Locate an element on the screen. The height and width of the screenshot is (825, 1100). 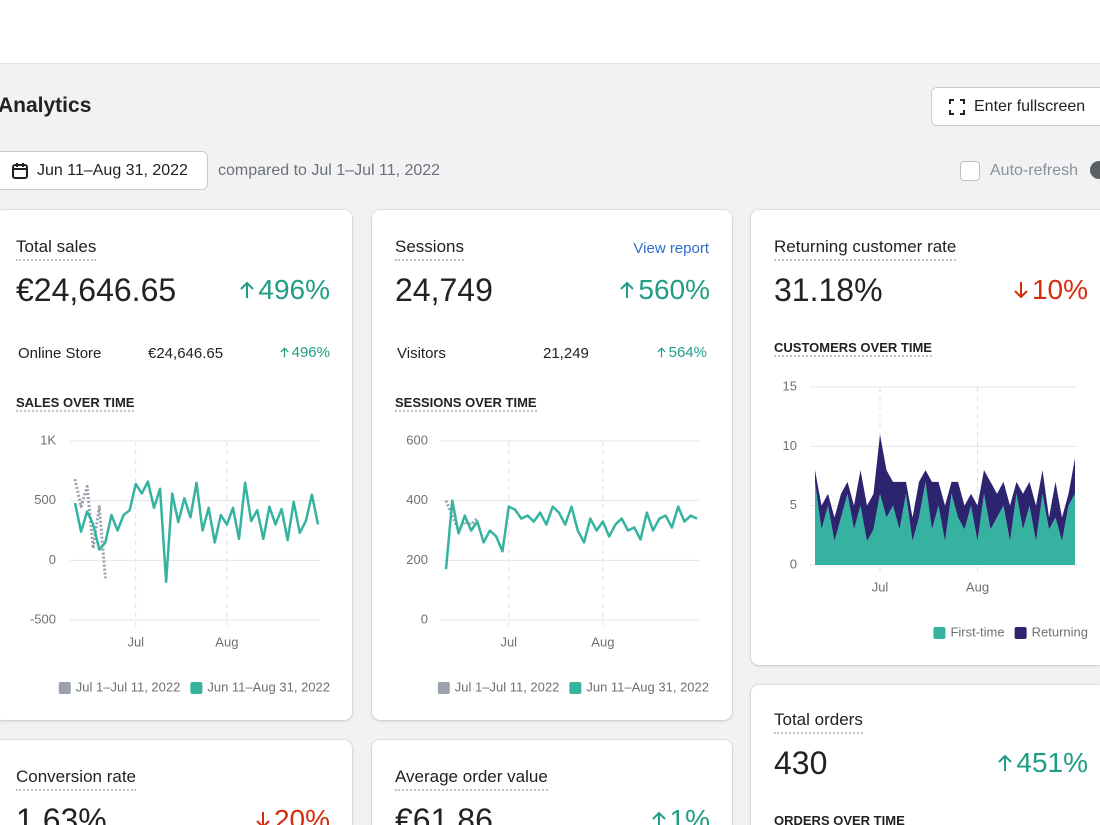
auto-refresh-checkbox is located at coordinates (970, 171).